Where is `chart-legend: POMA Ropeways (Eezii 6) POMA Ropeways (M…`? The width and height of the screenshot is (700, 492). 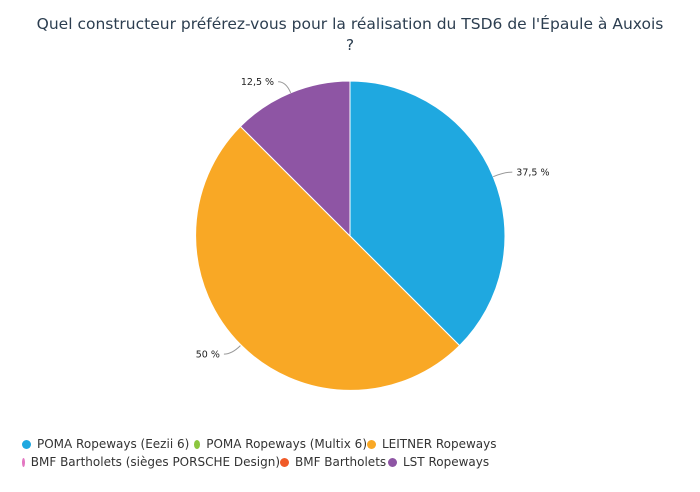
chart-legend: POMA Ropeways (Eezii 6) POMA Ropeways (M… is located at coordinates (352, 453).